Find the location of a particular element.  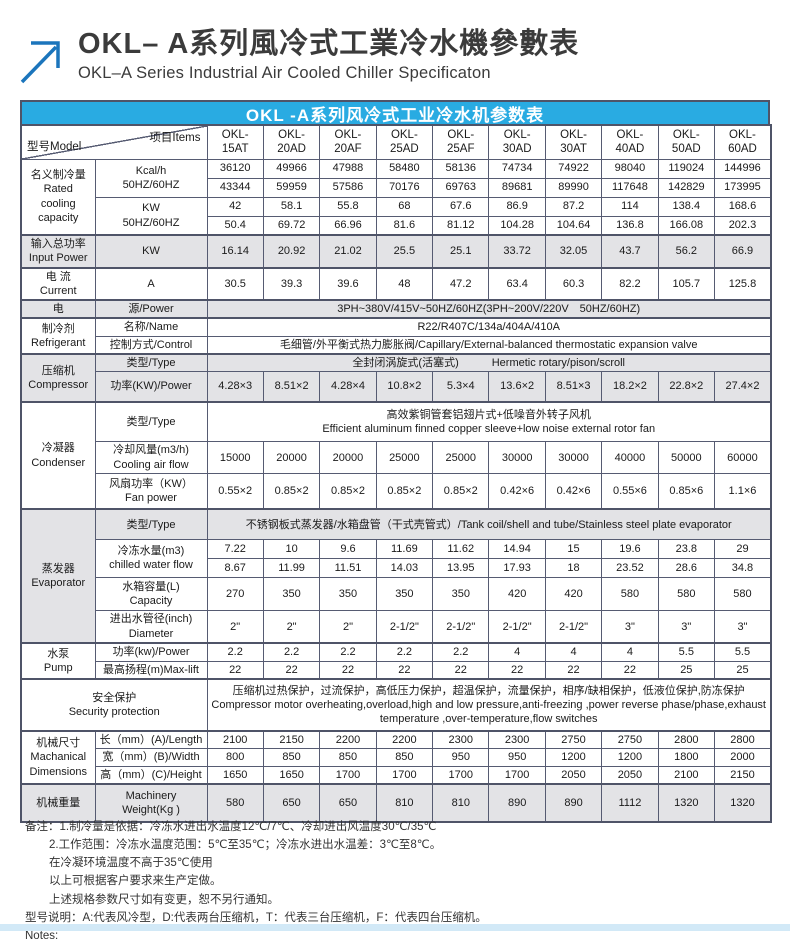

section-refrigerant: 制冷剂 Refrigerant is located at coordinates (58, 336).